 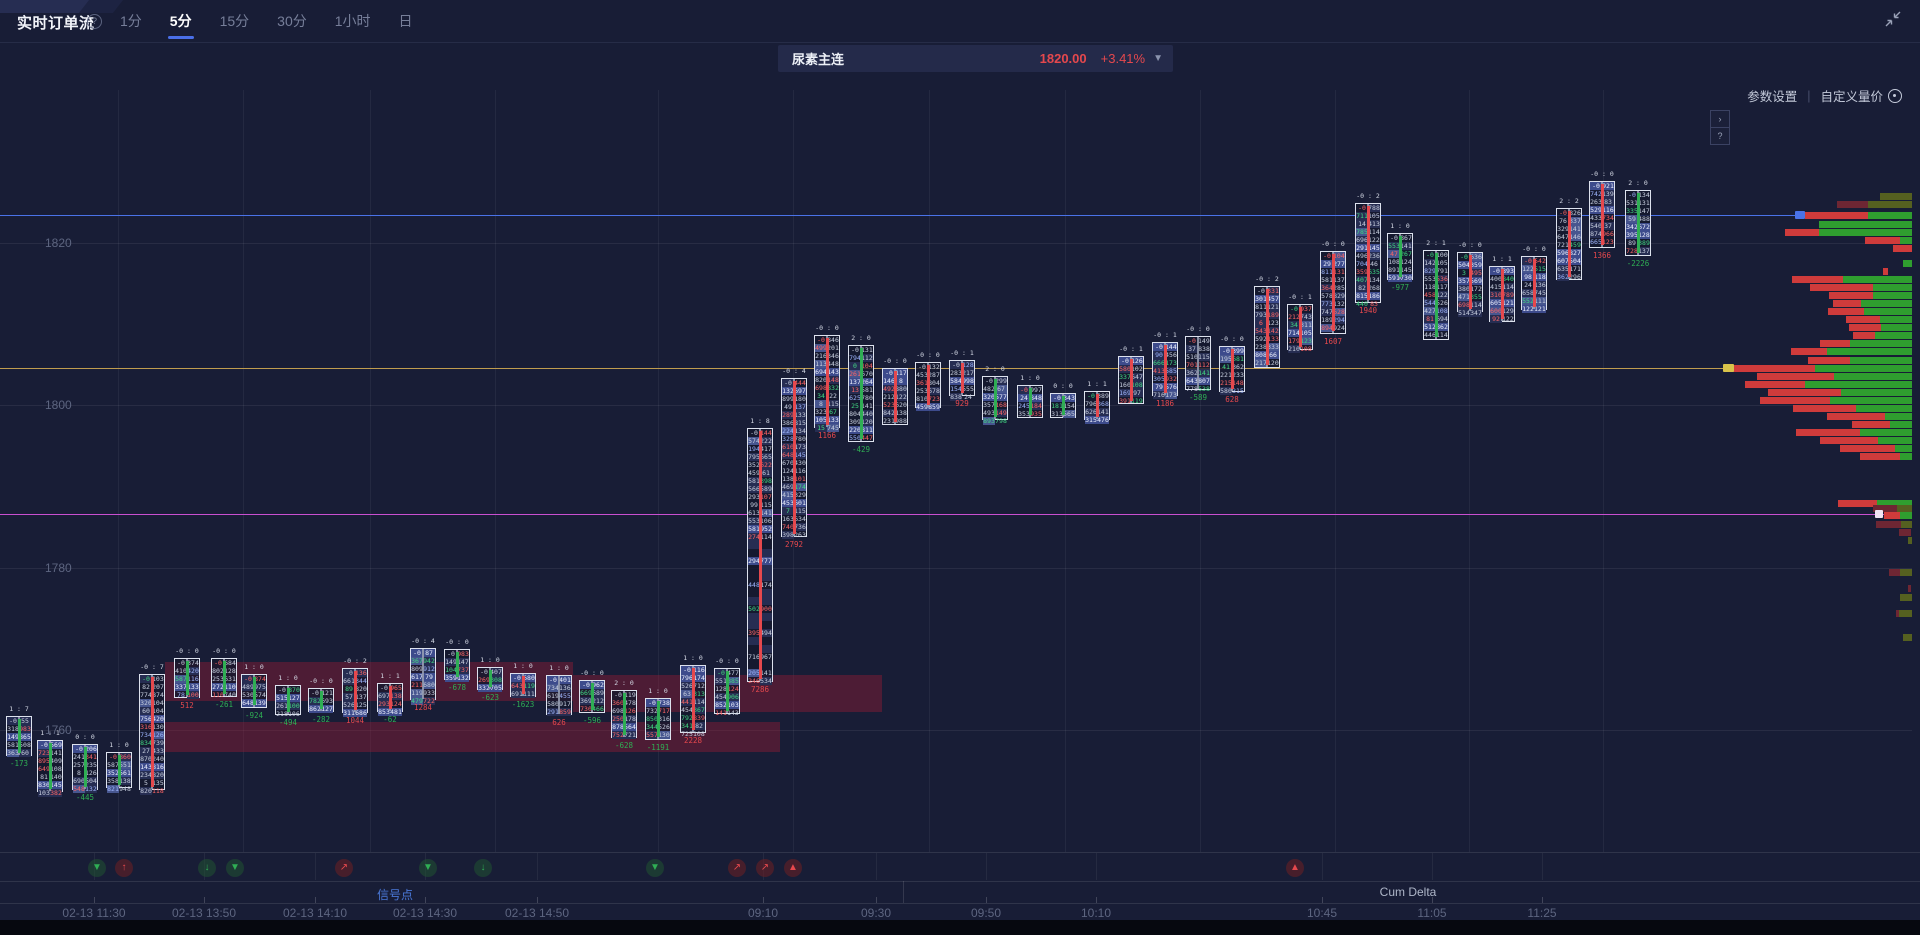 What do you see at coordinates (1238, 359) in the screenshot?
I see `ask-volume-cell: 681` at bounding box center [1238, 359].